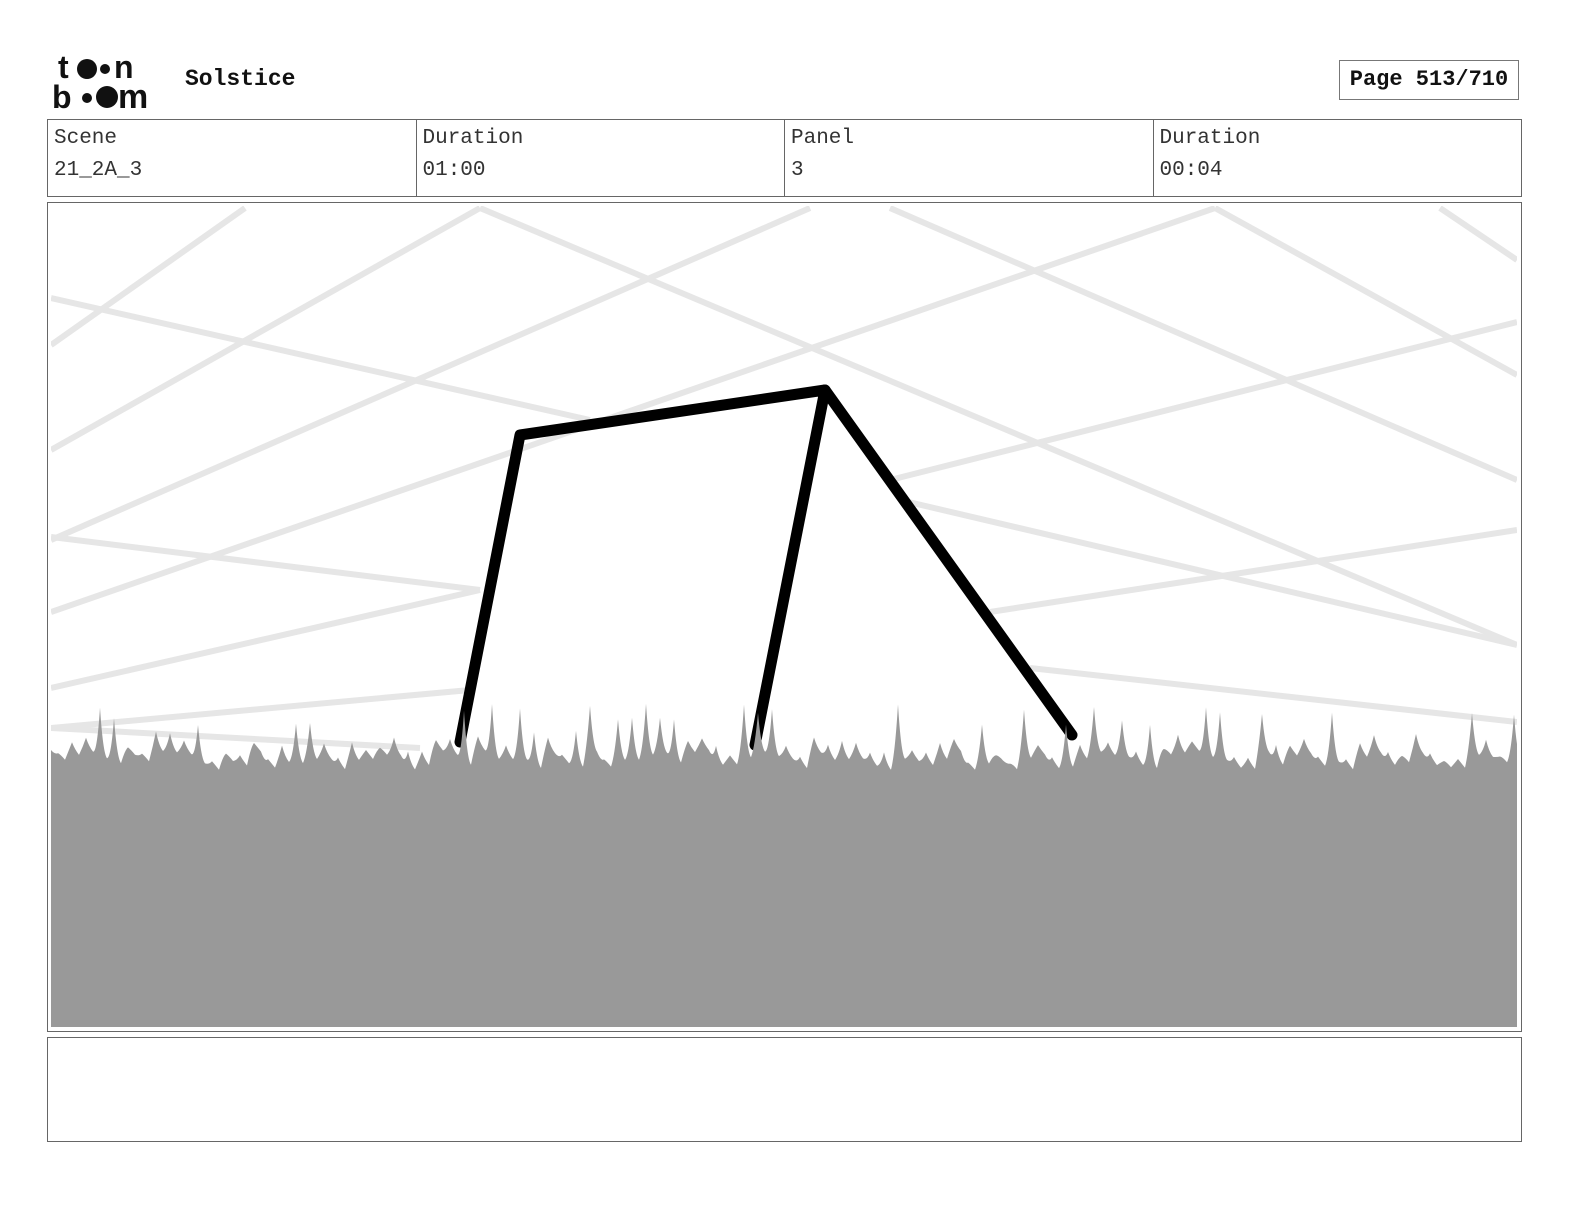 This screenshot has width=1584, height=1224. Describe the element at coordinates (1429, 80) in the screenshot. I see `page-number: Page 513/710` at that location.